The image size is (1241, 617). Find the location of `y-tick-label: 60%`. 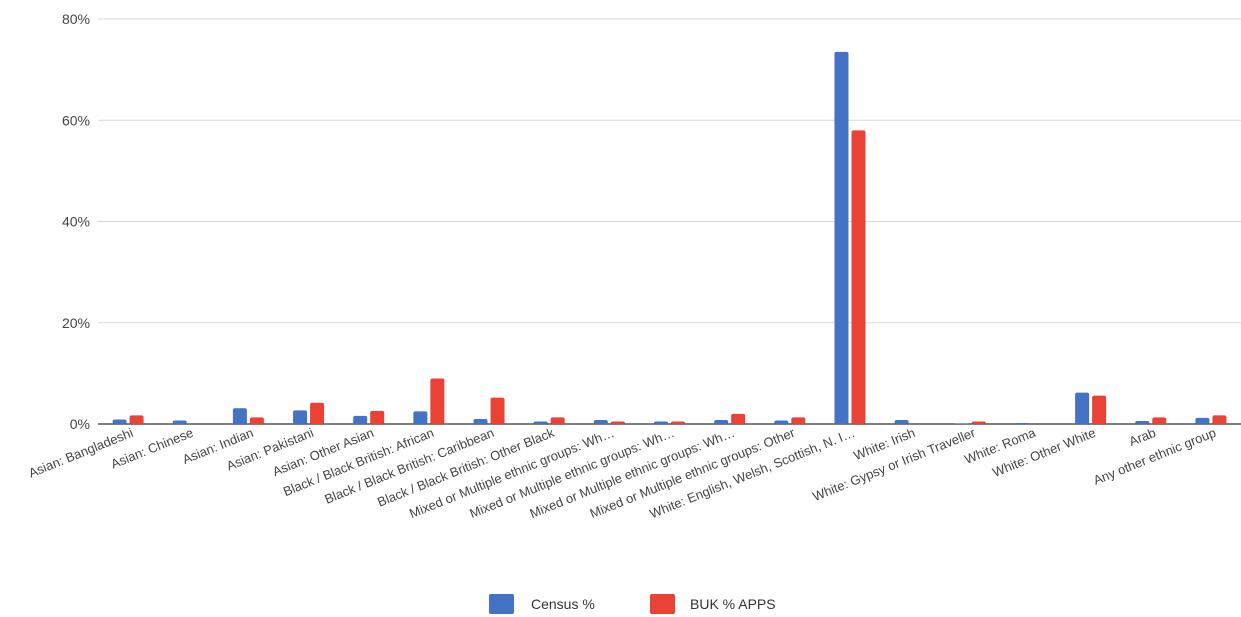

y-tick-label: 60% is located at coordinates (76, 120).